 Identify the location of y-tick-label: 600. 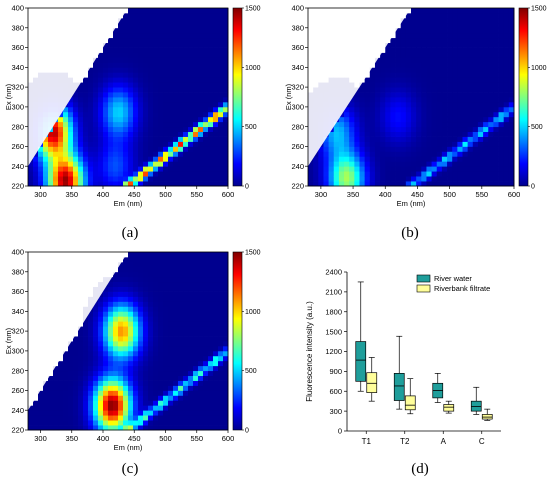
(335, 391).